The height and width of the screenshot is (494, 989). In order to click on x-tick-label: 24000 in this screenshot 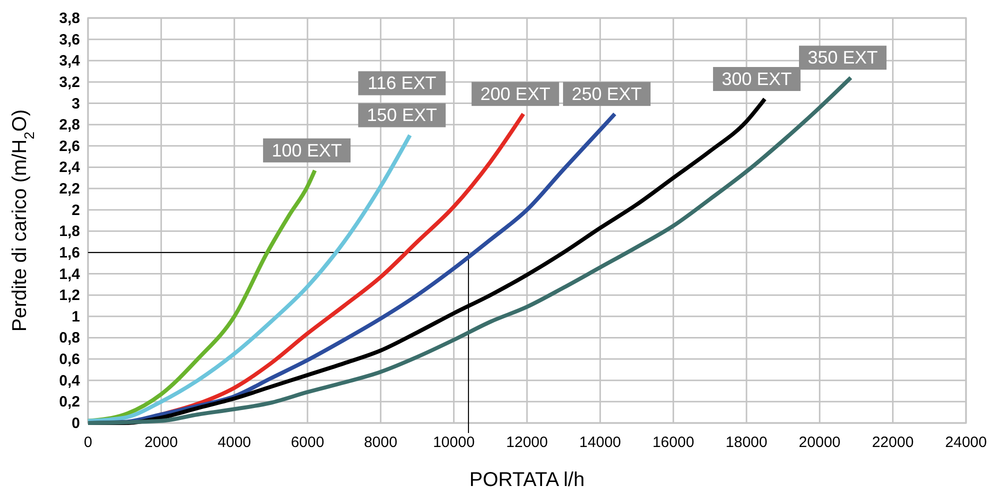, I will do `click(966, 442)`.